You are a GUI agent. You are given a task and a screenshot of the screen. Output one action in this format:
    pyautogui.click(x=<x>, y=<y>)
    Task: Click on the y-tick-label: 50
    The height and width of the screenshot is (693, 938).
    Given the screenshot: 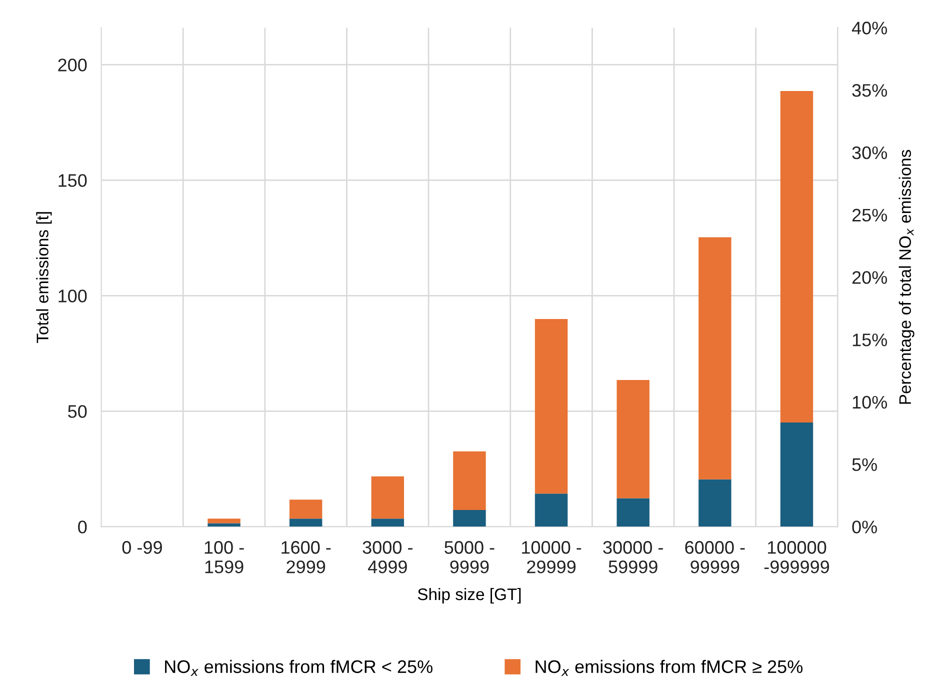 What is the action you would take?
    pyautogui.click(x=77, y=411)
    